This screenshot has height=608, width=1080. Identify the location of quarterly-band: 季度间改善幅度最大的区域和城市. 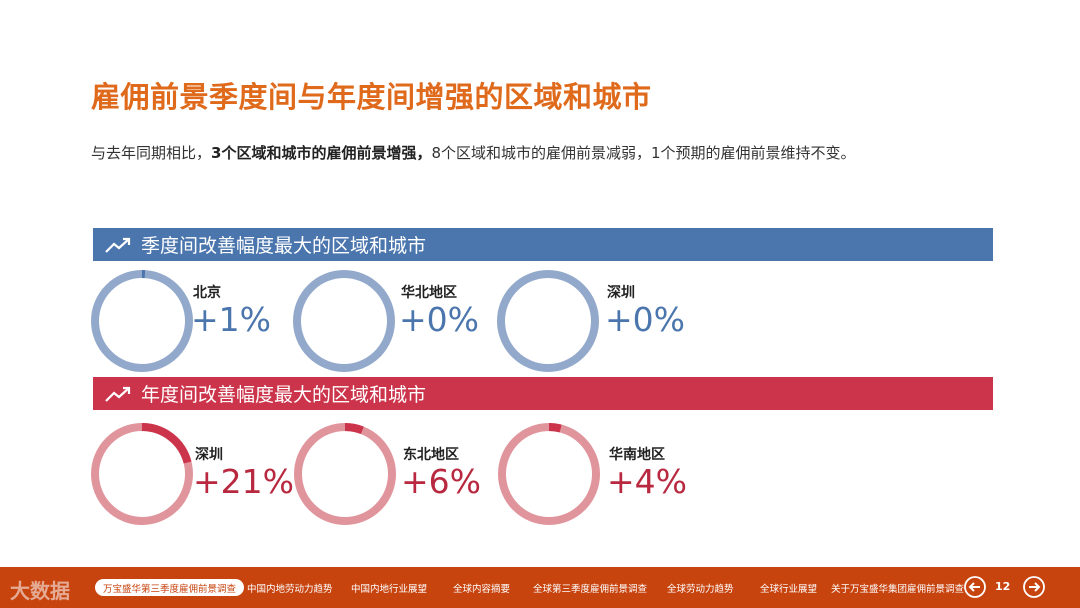
(543, 244).